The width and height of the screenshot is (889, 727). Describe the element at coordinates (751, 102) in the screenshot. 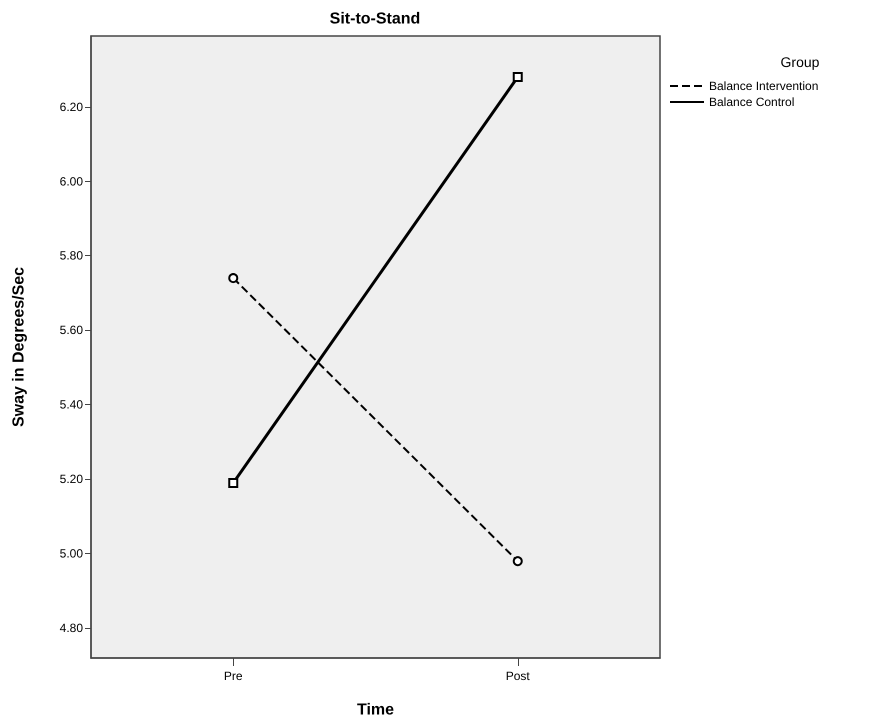

I see `legend-label: Balance Control` at that location.